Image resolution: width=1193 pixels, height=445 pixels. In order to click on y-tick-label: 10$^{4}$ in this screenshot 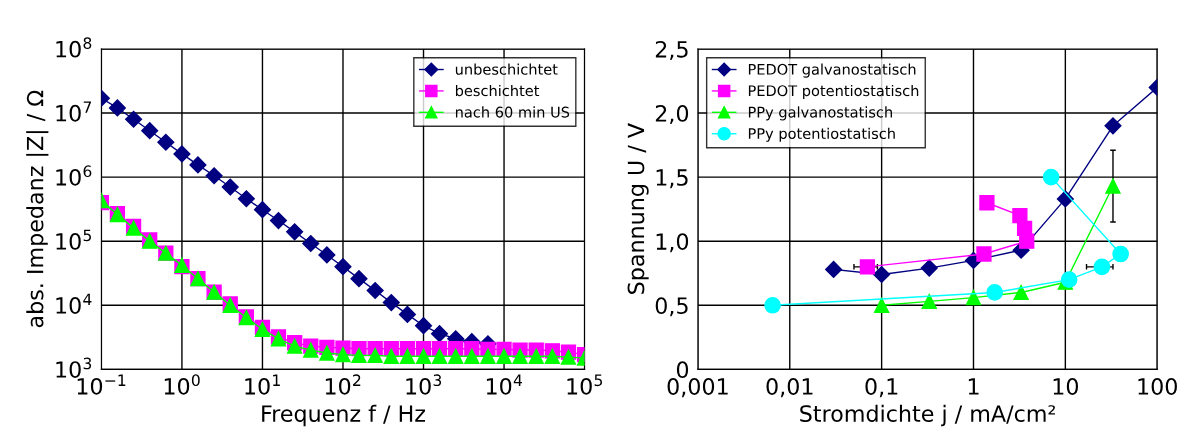, I will do `click(74, 303)`.